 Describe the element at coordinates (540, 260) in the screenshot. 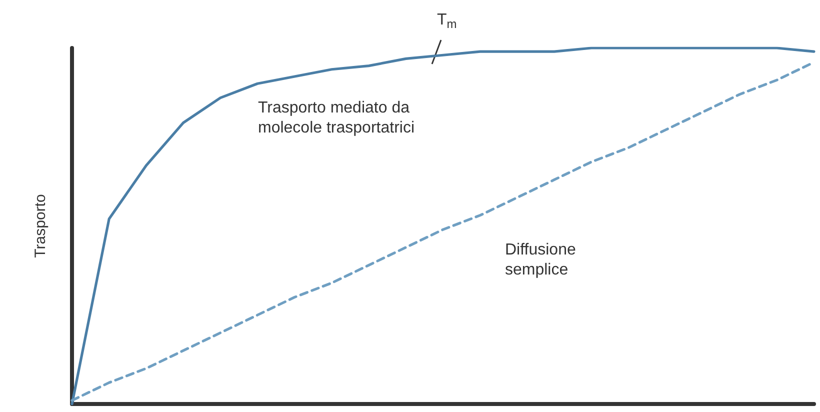

I see `annotation: Diffusione semplice` at that location.